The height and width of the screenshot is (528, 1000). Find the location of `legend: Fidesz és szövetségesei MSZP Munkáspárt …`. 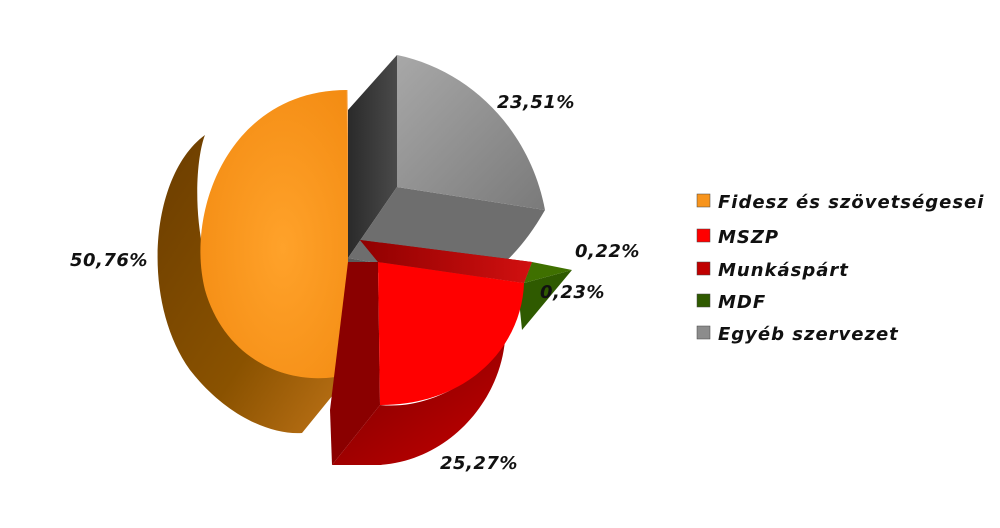

legend: Fidesz és szövetségesei MSZP Munkáspárt … is located at coordinates (840, 268).